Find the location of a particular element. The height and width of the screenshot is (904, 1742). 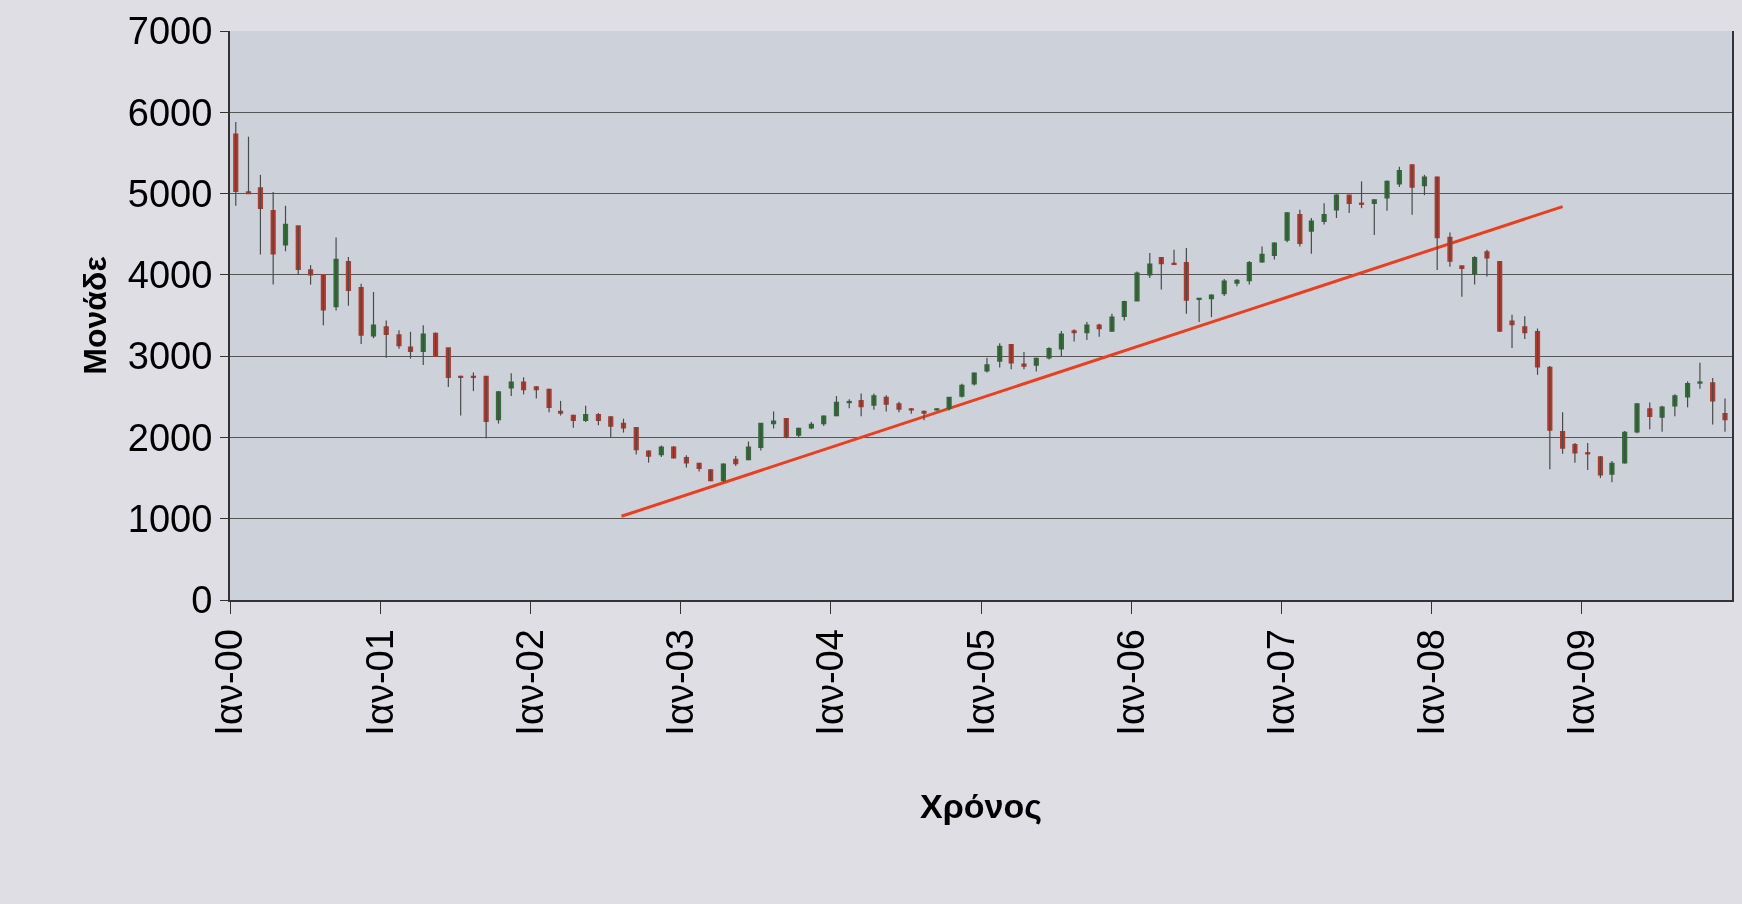

x-axis-title: Χρόνος is located at coordinates (981, 806).